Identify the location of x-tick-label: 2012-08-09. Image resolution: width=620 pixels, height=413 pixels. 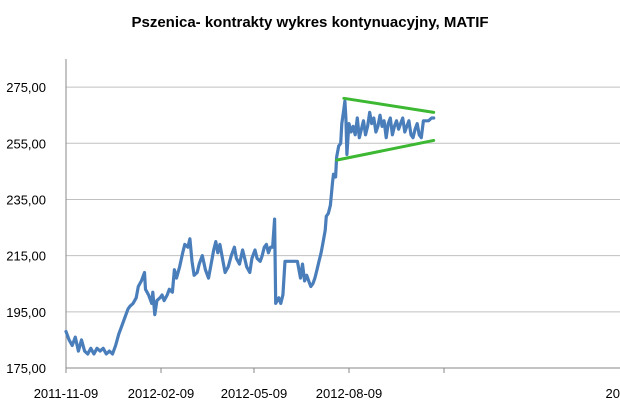
(349, 393).